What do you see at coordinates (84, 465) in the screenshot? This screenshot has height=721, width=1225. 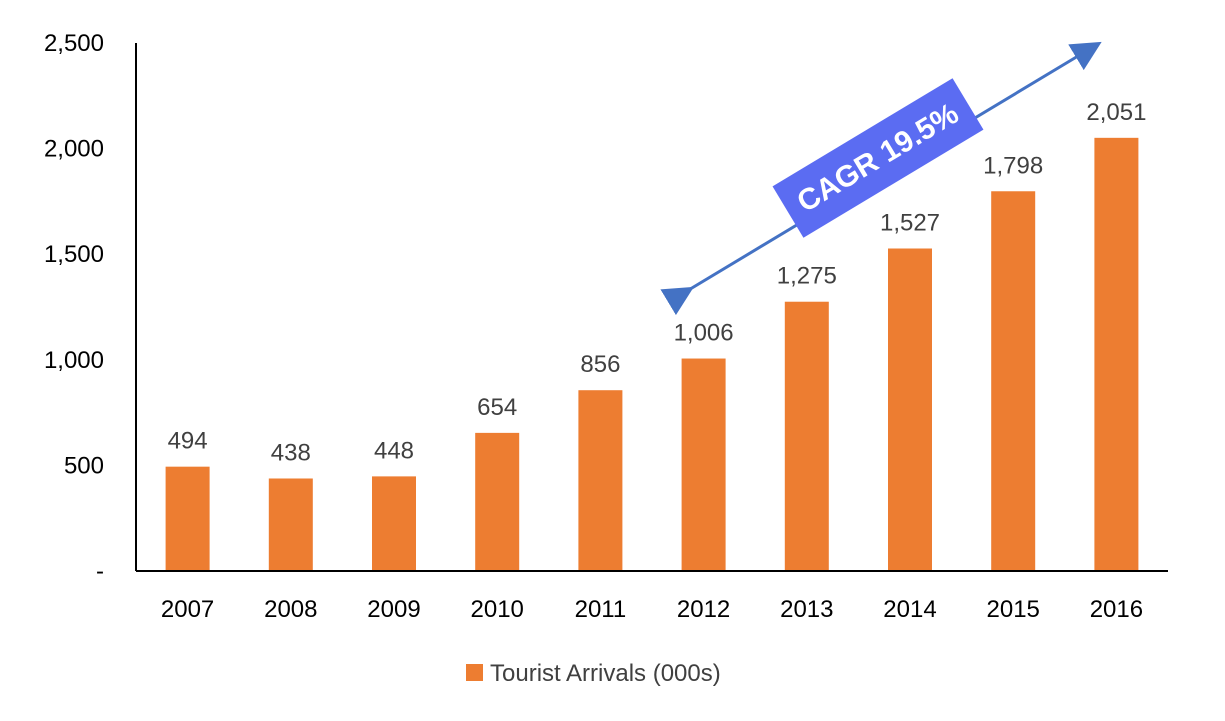 I see `y-tick-500: 500` at bounding box center [84, 465].